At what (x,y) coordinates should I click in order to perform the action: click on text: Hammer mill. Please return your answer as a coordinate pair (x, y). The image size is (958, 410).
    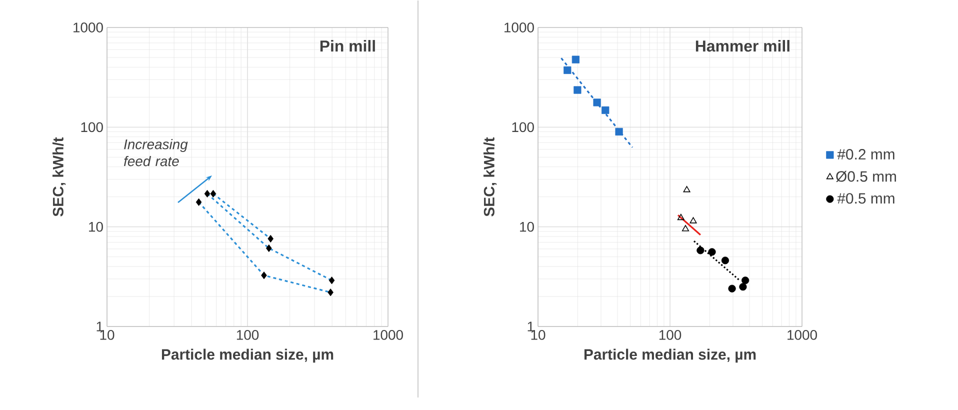
    Looking at the image, I should click on (743, 46).